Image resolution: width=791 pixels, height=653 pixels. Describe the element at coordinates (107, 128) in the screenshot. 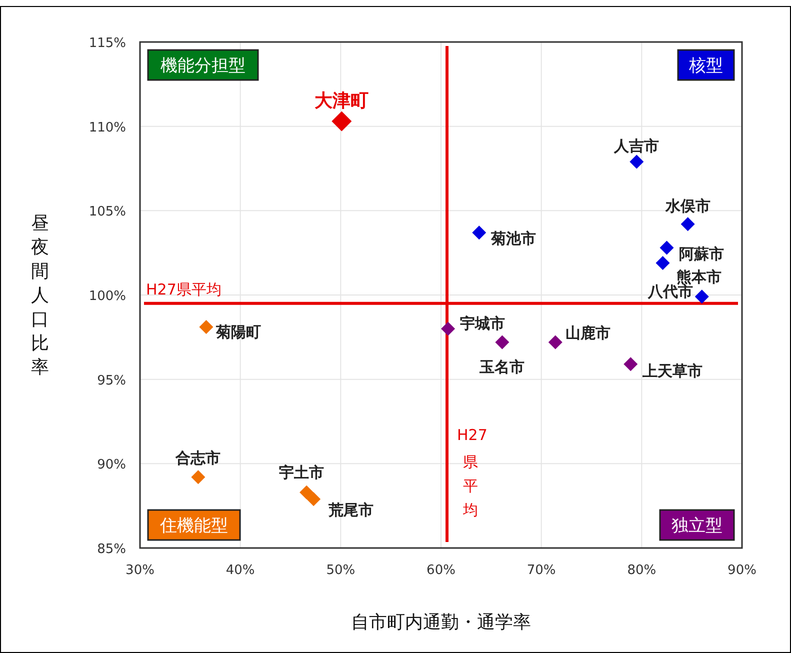

I see `y-tick-label: 110%` at that location.